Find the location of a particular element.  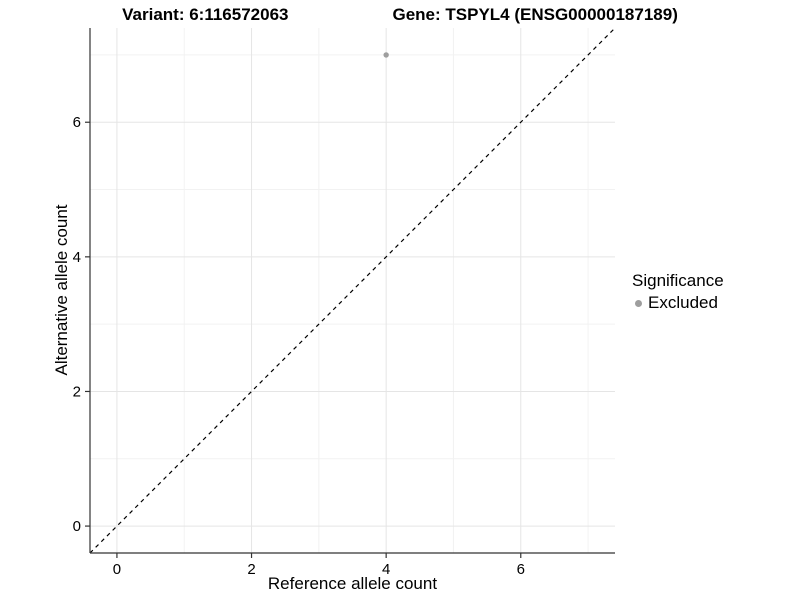

legend-marker-dot is located at coordinates (638, 303).